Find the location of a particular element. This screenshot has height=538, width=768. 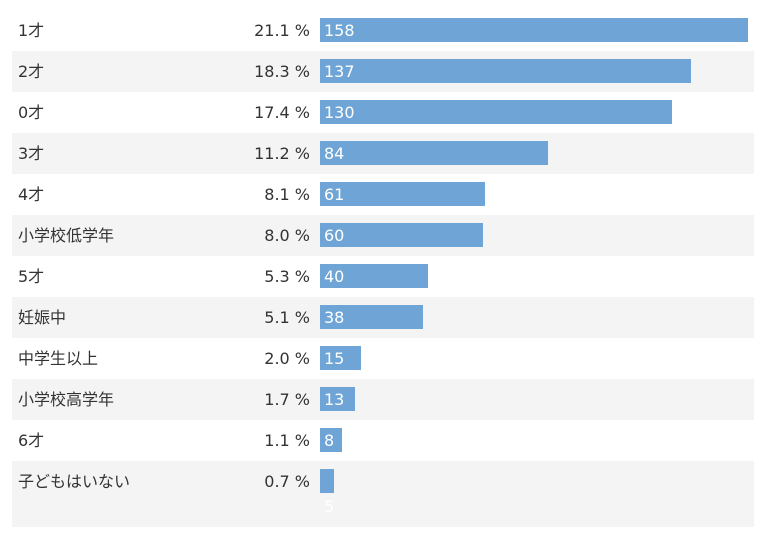

category-label: 5才 is located at coordinates (31, 276).